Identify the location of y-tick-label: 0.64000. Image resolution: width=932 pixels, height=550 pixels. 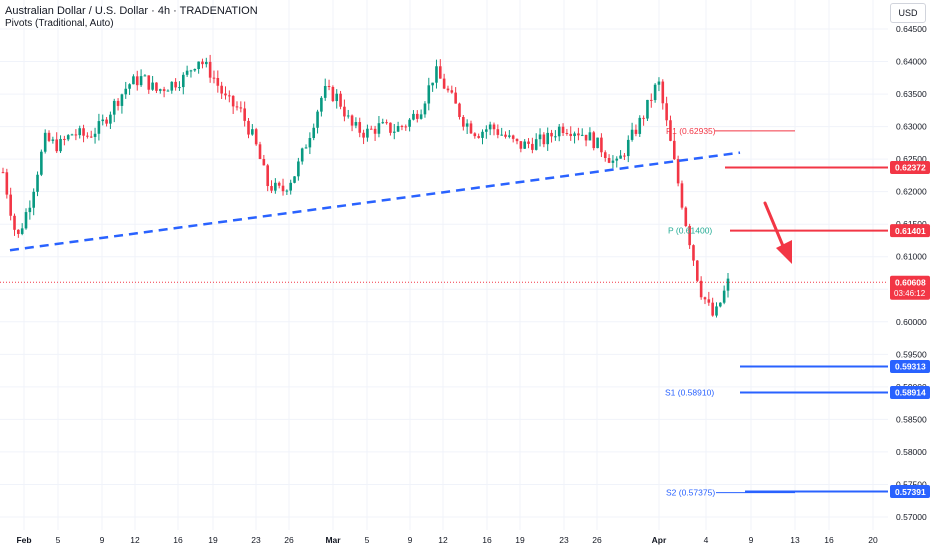
(911, 62).